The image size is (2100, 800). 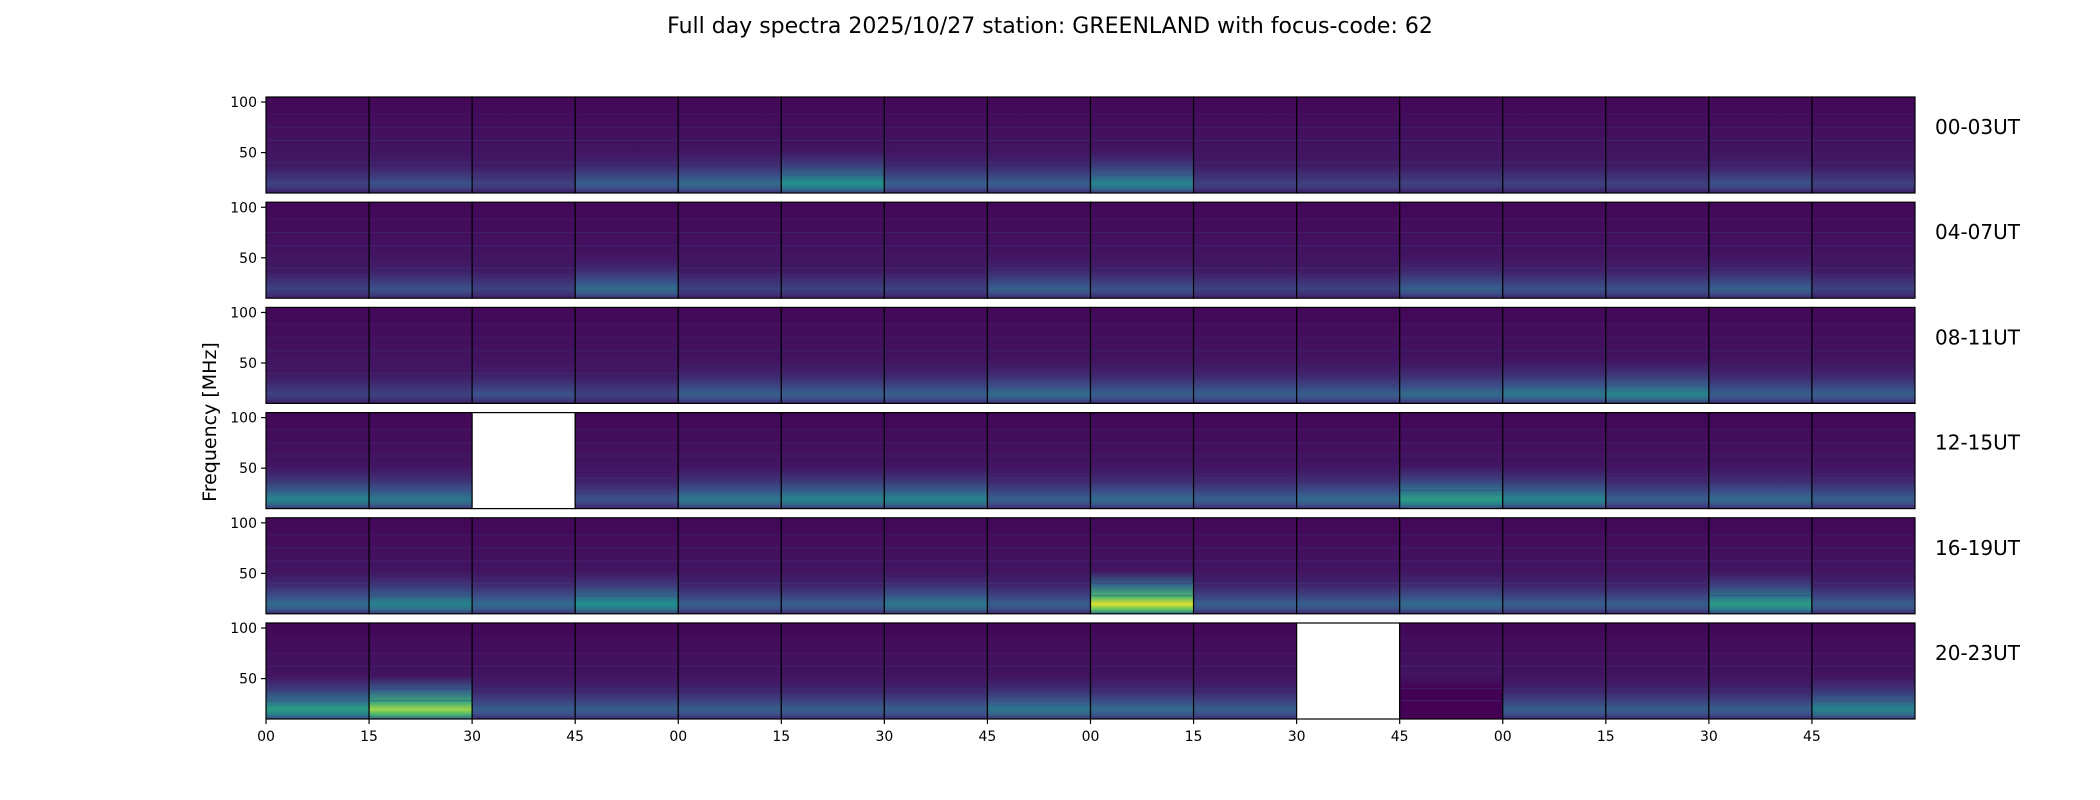 What do you see at coordinates (1978, 232) in the screenshot?
I see `row-label: 04-07UT` at bounding box center [1978, 232].